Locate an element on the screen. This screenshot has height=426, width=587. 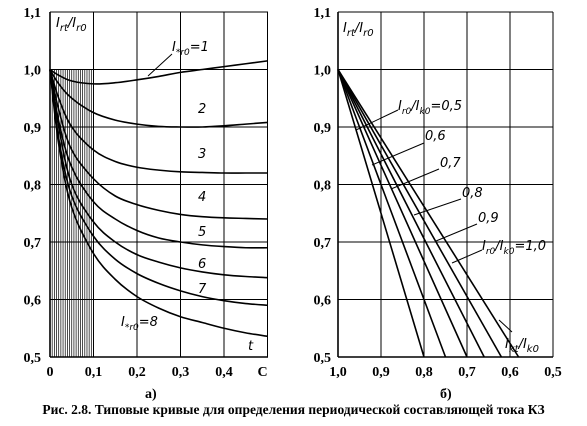
panel-b-line-label-0.8: 0,8 is located at coordinates (472, 193).